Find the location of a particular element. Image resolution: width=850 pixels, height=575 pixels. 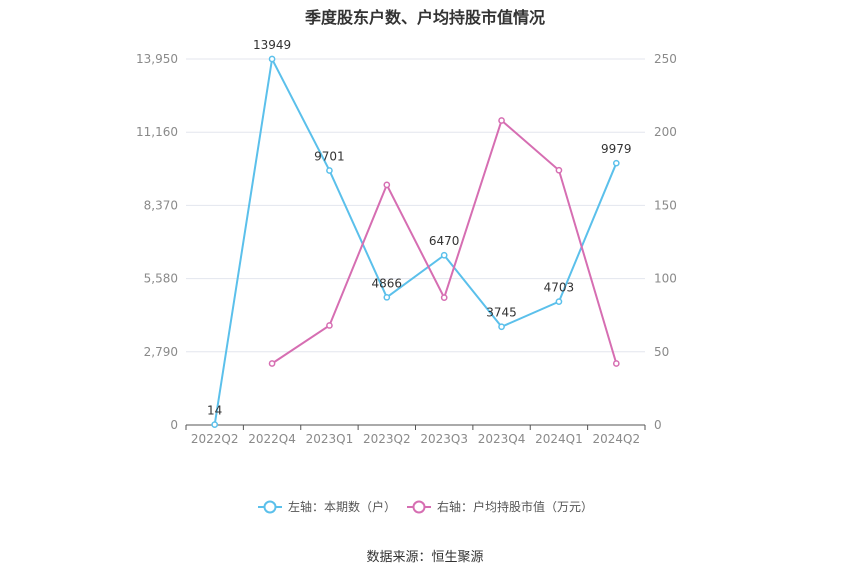

legend-item-right-series: 右轴：户均持股市值（万元） is located at coordinates (500, 506).